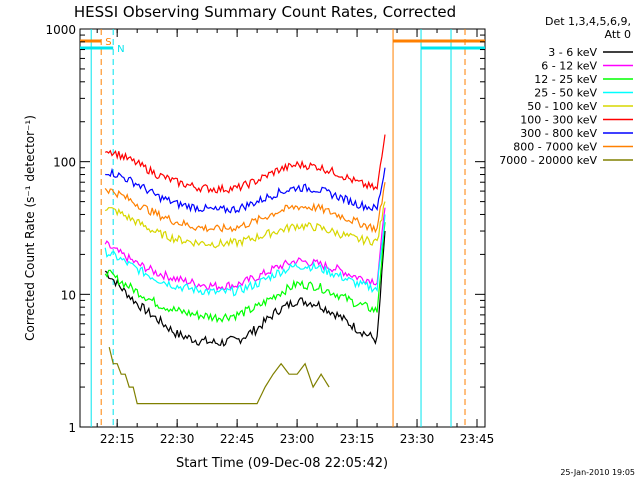 The width and height of the screenshot is (640, 480). Describe the element at coordinates (237, 439) in the screenshot. I see `x-tick-label-2: 22:45` at that location.